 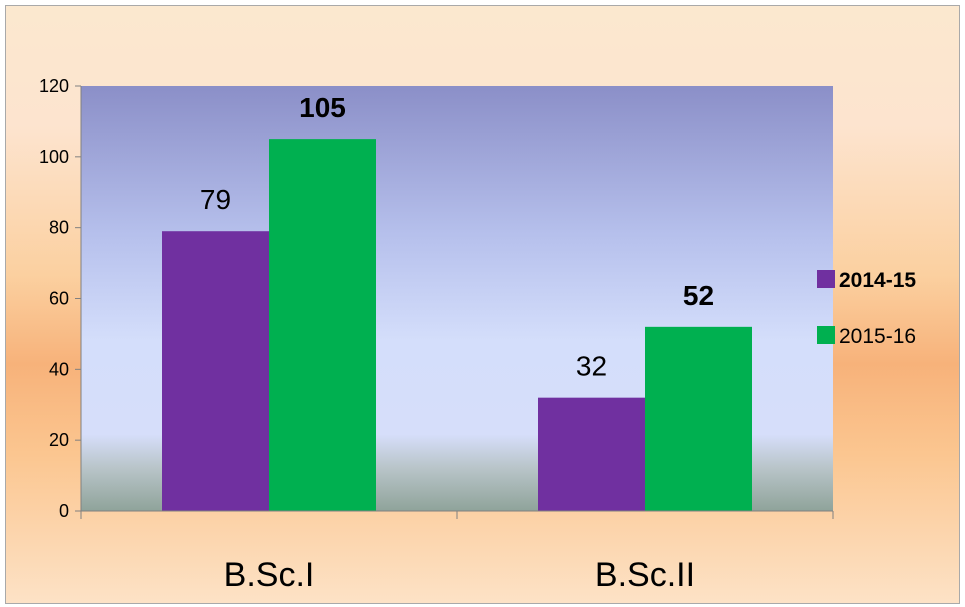 I want to click on y-axis: 0 20 40 60 80 100 120, so click(x=60, y=298).